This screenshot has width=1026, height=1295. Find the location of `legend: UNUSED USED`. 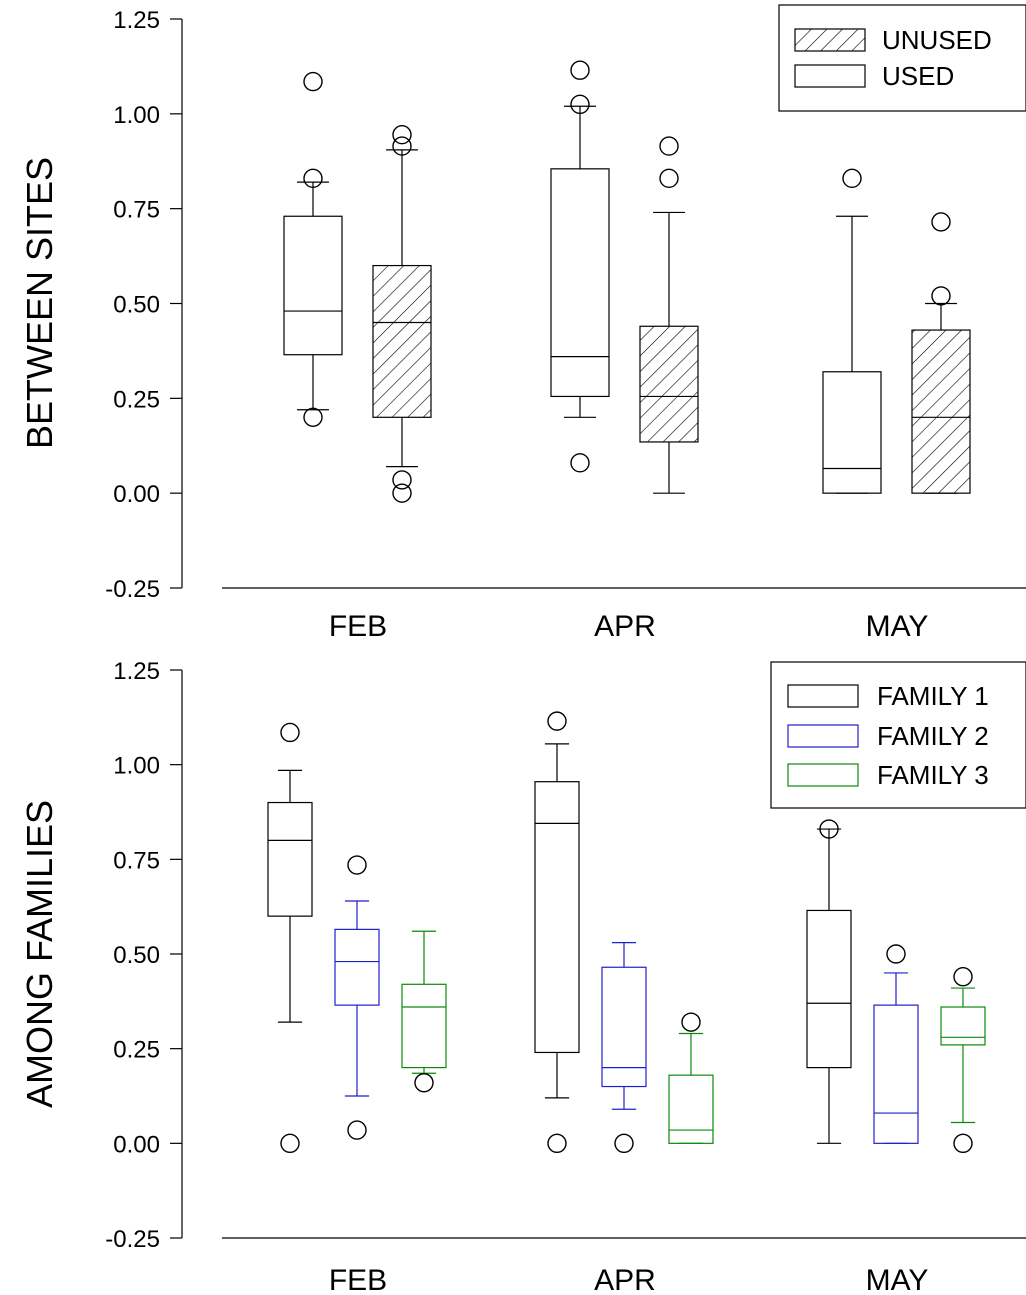

legend: UNUSED USED is located at coordinates (902, 58).